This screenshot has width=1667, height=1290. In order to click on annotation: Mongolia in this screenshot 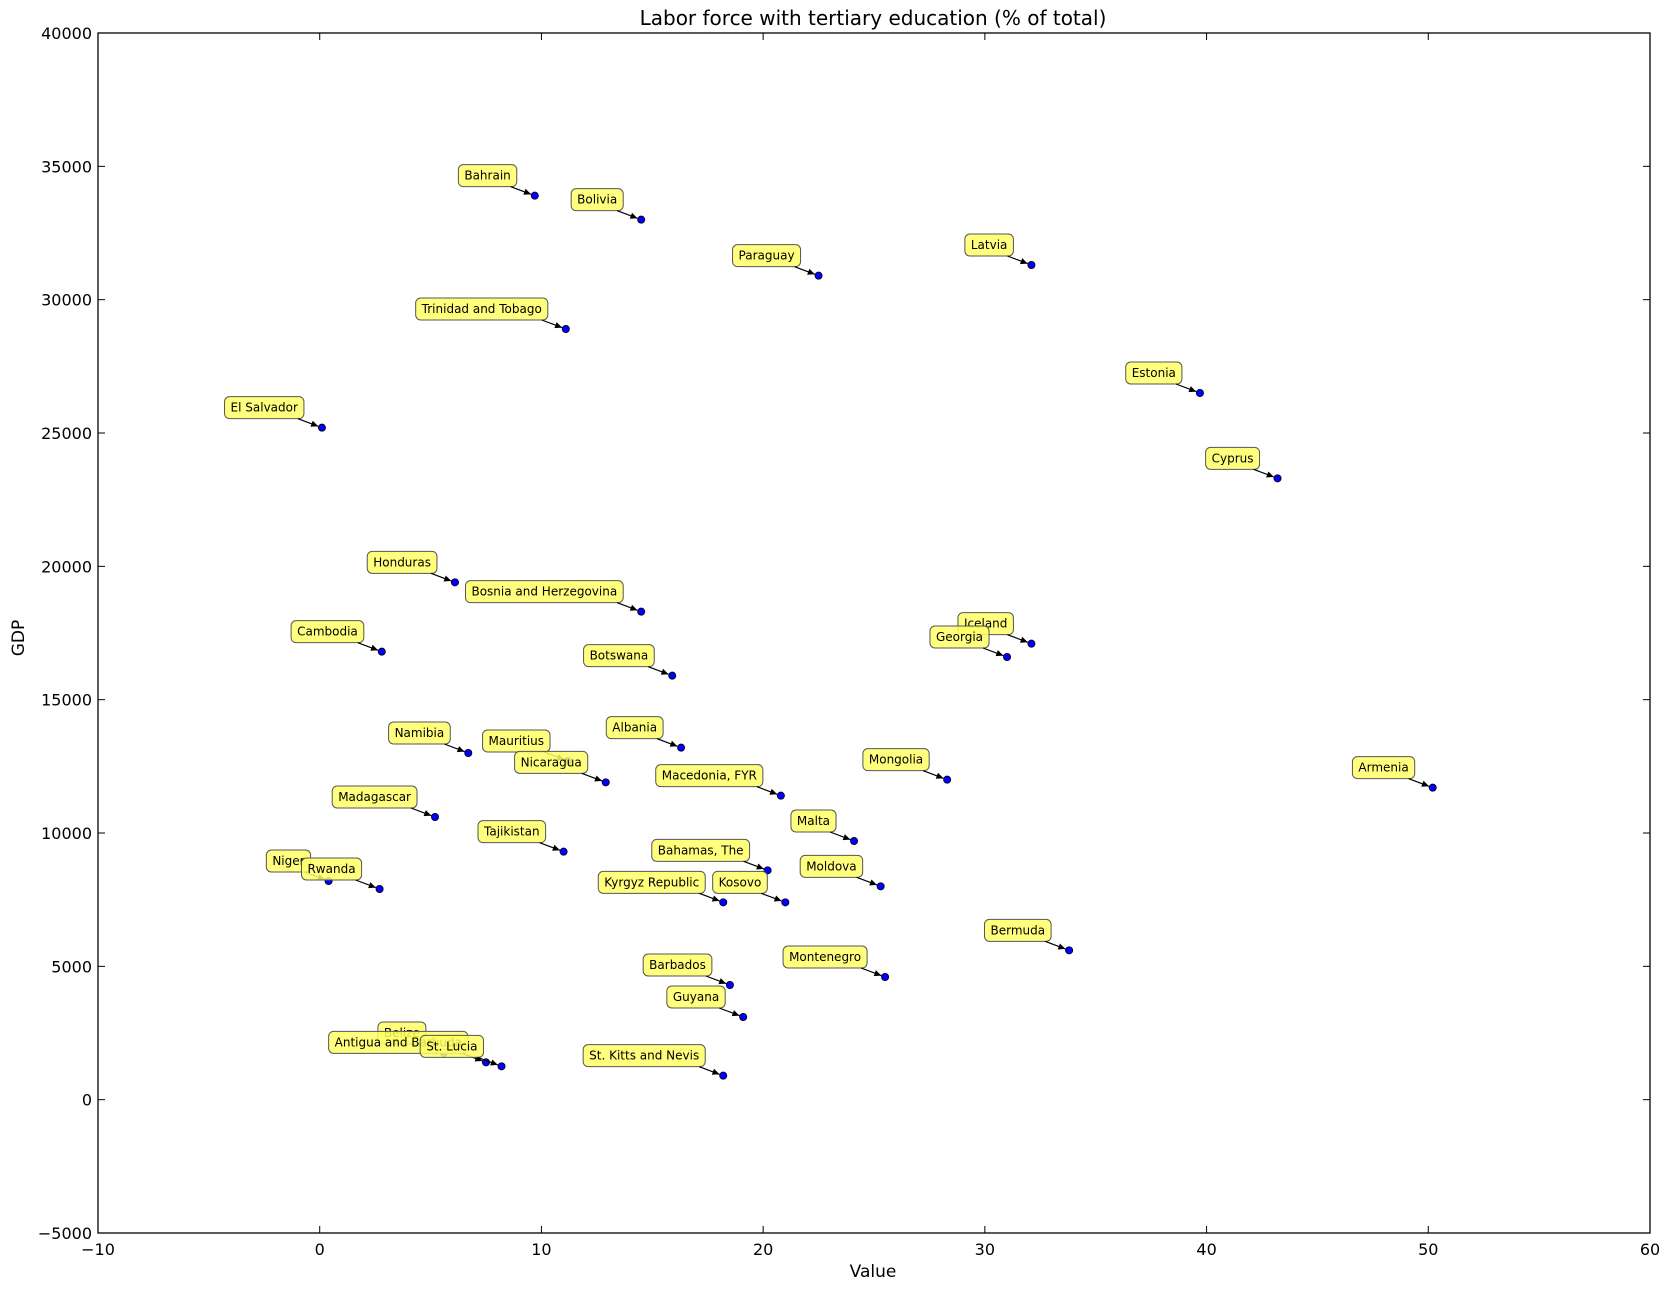, I will do `click(903, 763)`.